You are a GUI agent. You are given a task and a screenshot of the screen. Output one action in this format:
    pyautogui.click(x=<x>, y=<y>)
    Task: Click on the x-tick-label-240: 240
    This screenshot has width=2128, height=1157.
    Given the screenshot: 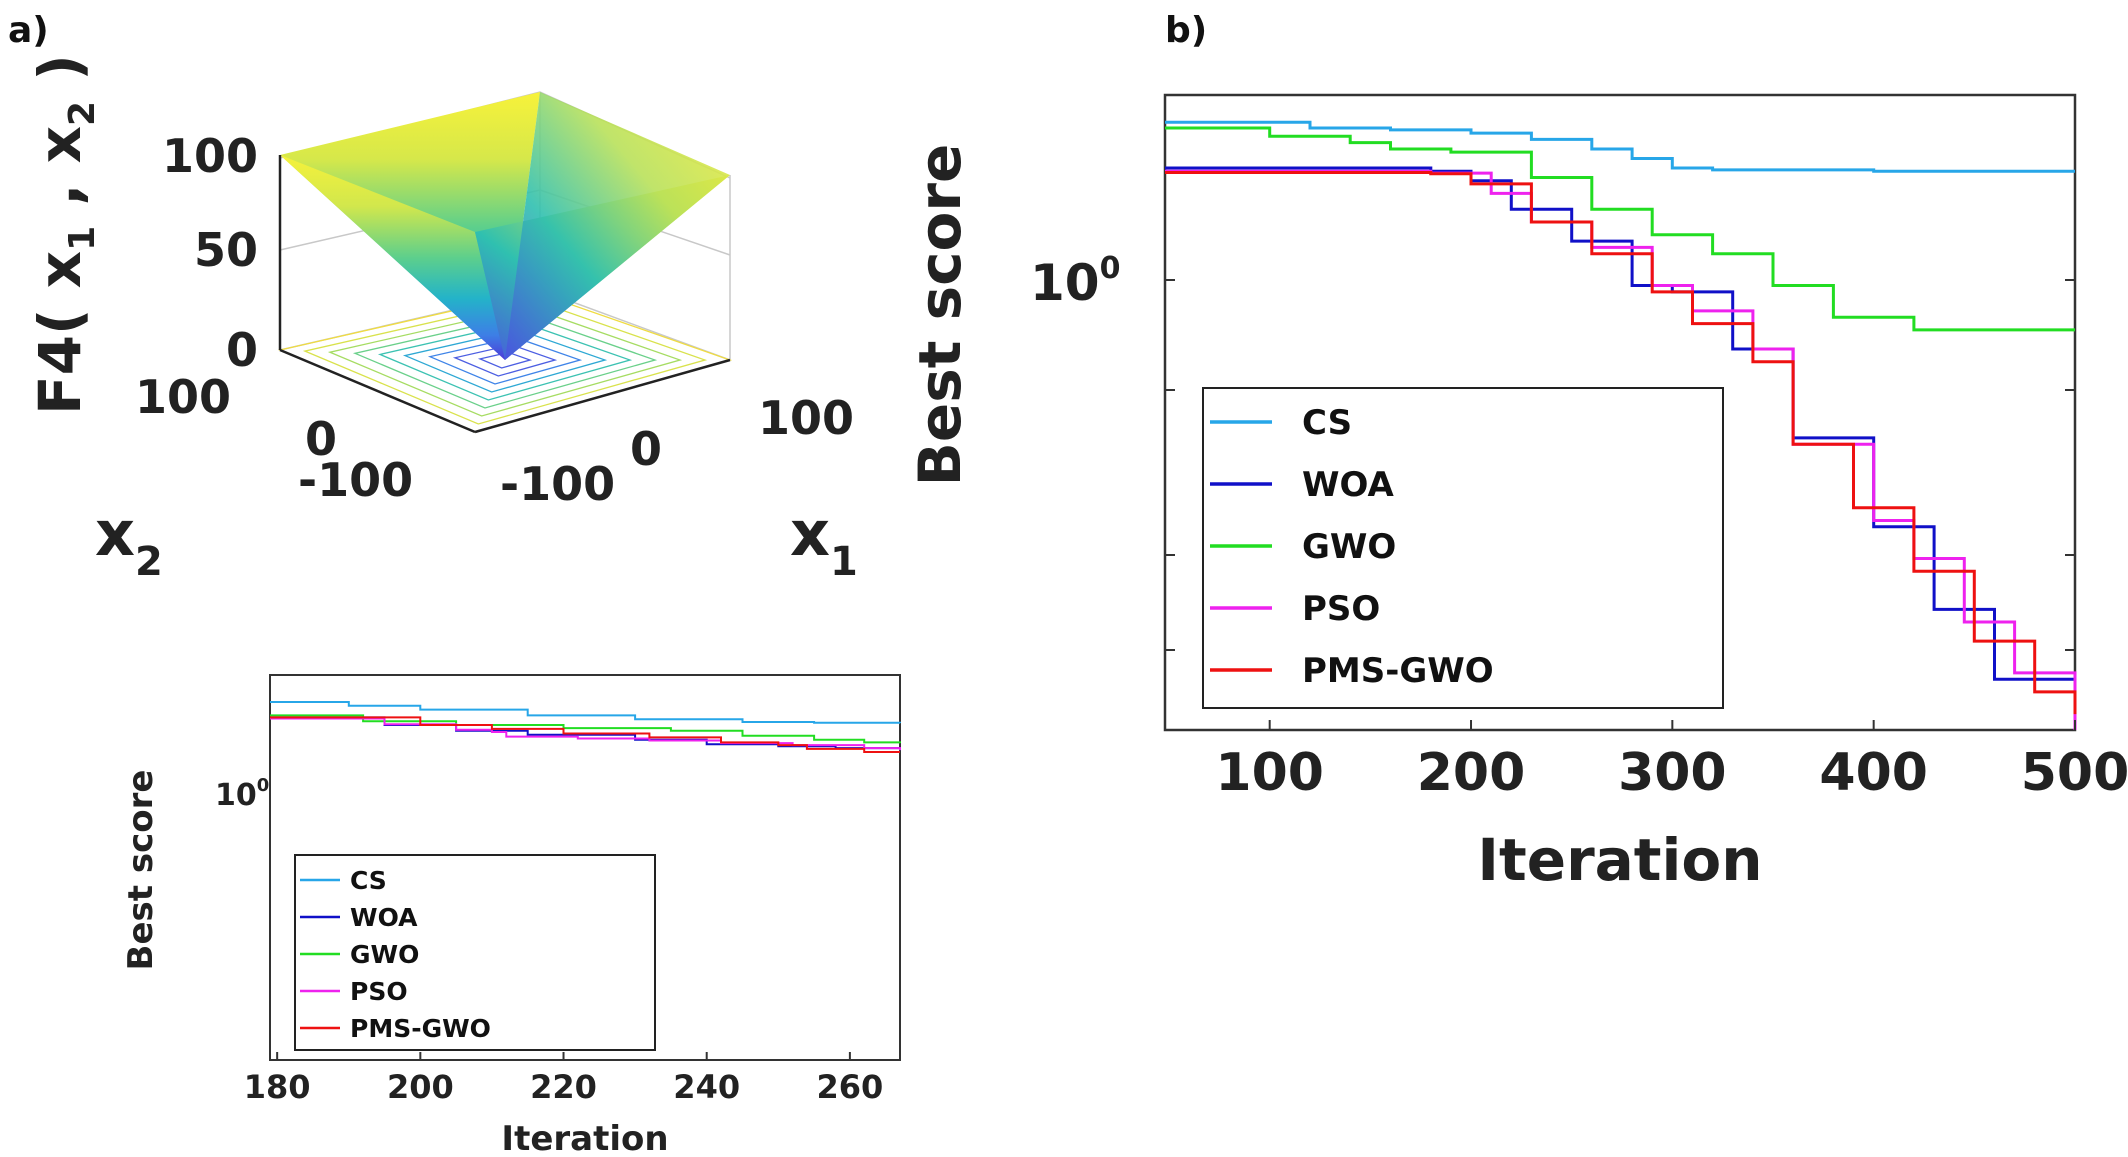 What is the action you would take?
    pyautogui.click(x=706, y=1087)
    